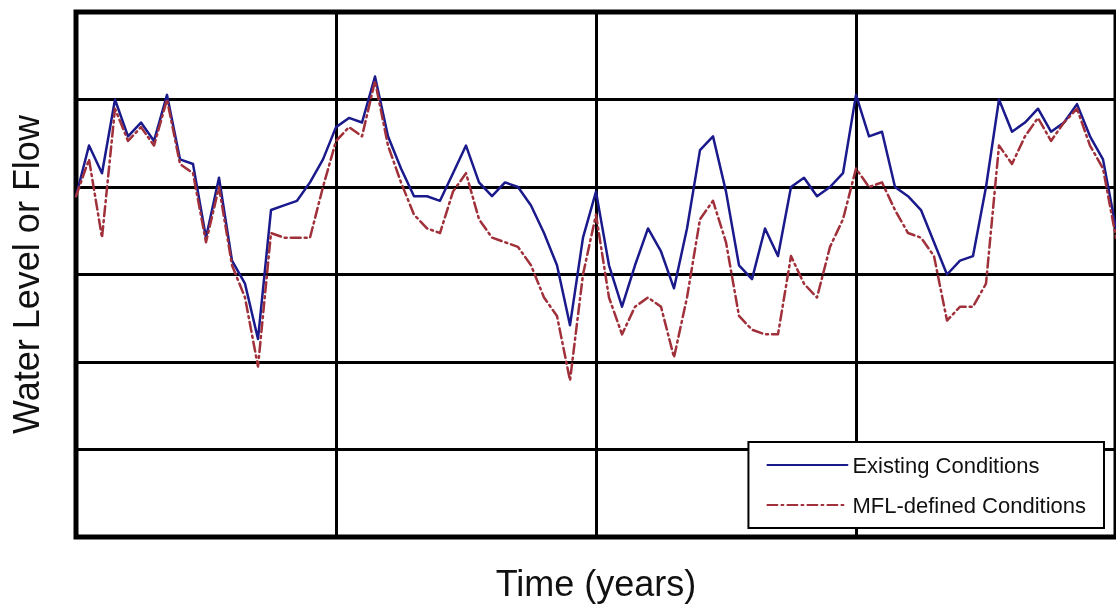 The height and width of the screenshot is (606, 1116). What do you see at coordinates (946, 465) in the screenshot?
I see `legend-label: Existing Conditions` at bounding box center [946, 465].